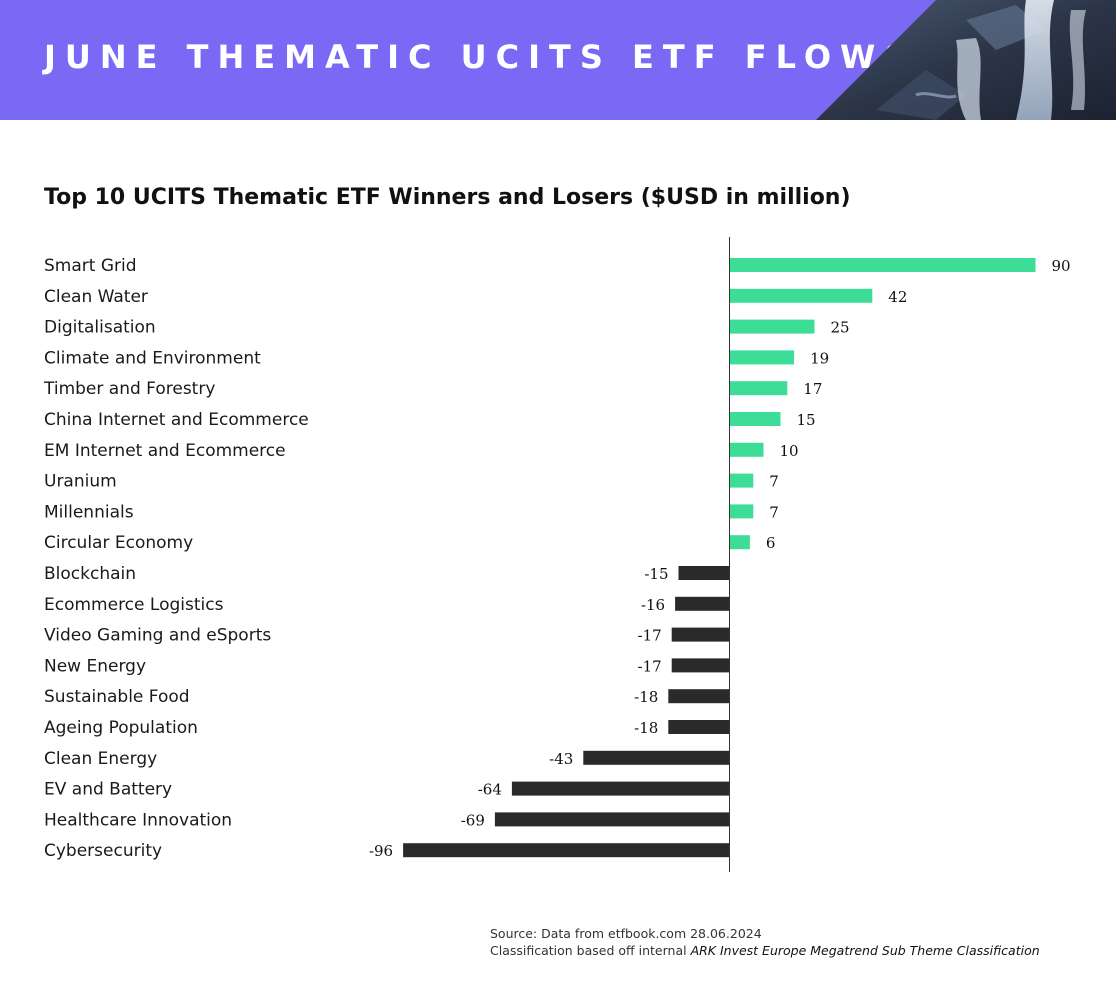 This screenshot has height=1000, width=1116. Describe the element at coordinates (840, 328) in the screenshot. I see `value-label-digitalisation: 25` at that location.